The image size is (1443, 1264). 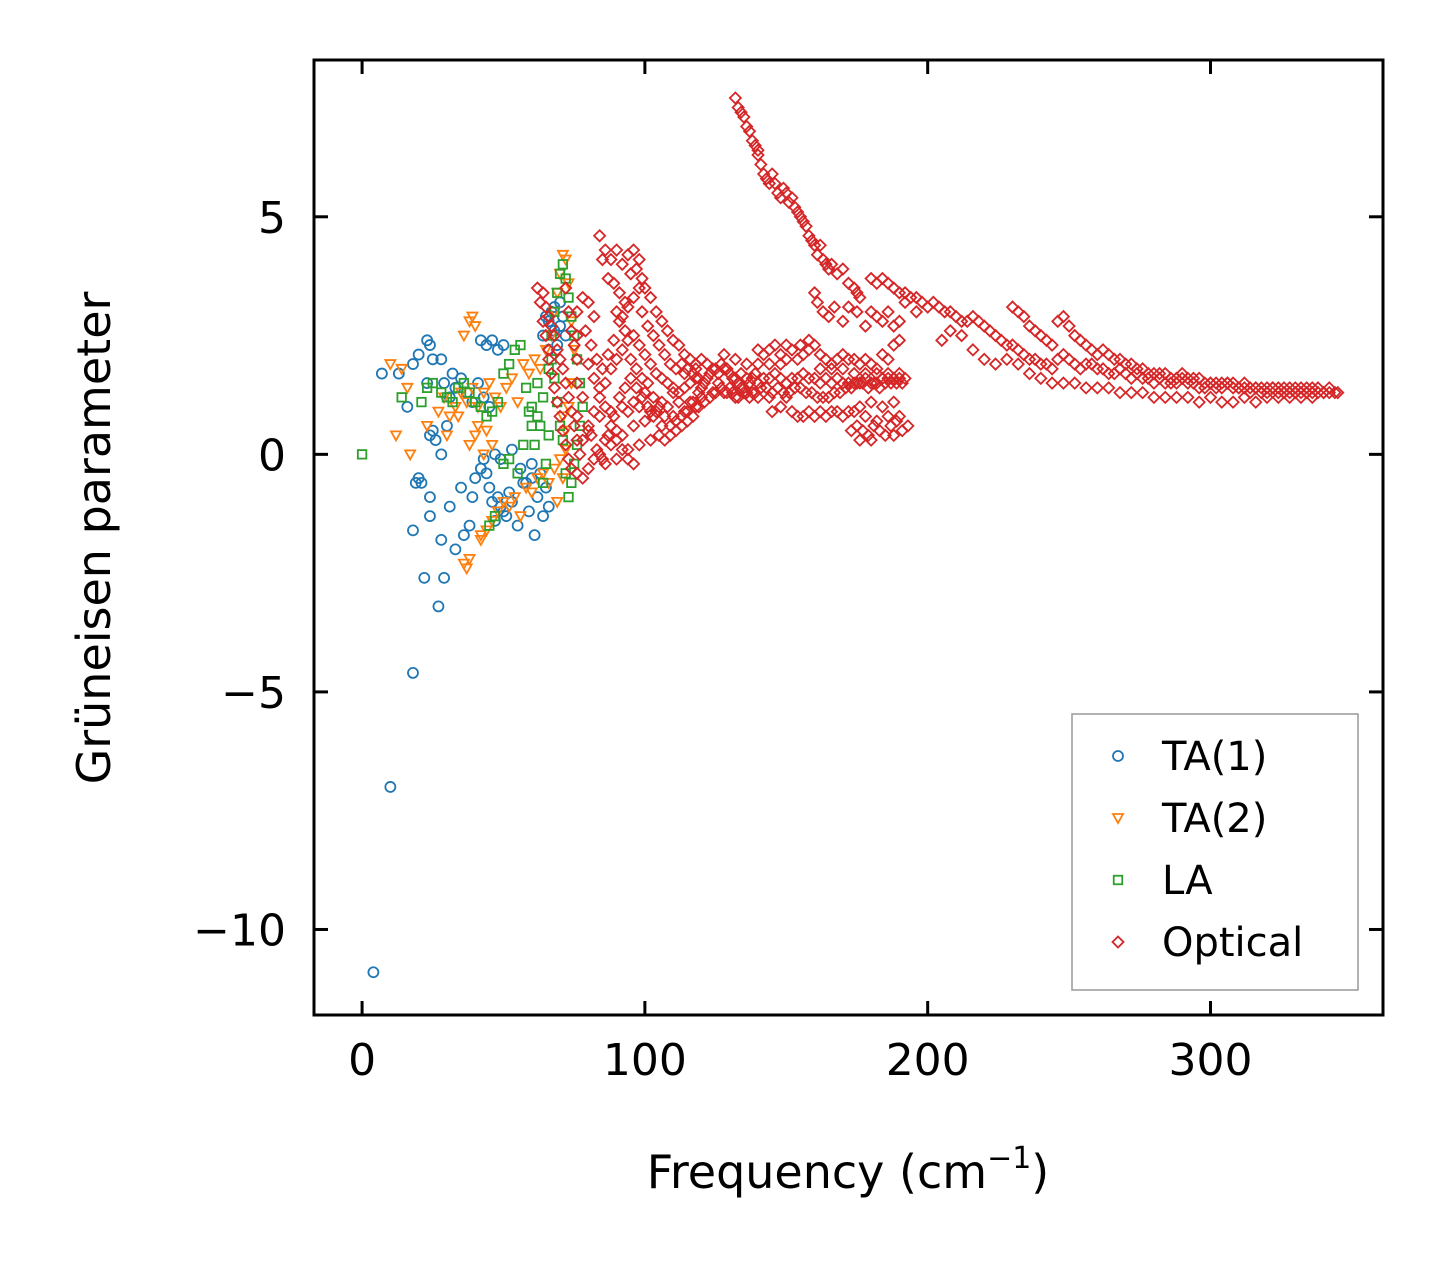 What do you see at coordinates (1214, 757) in the screenshot?
I see `legend-label: TA(1)` at bounding box center [1214, 757].